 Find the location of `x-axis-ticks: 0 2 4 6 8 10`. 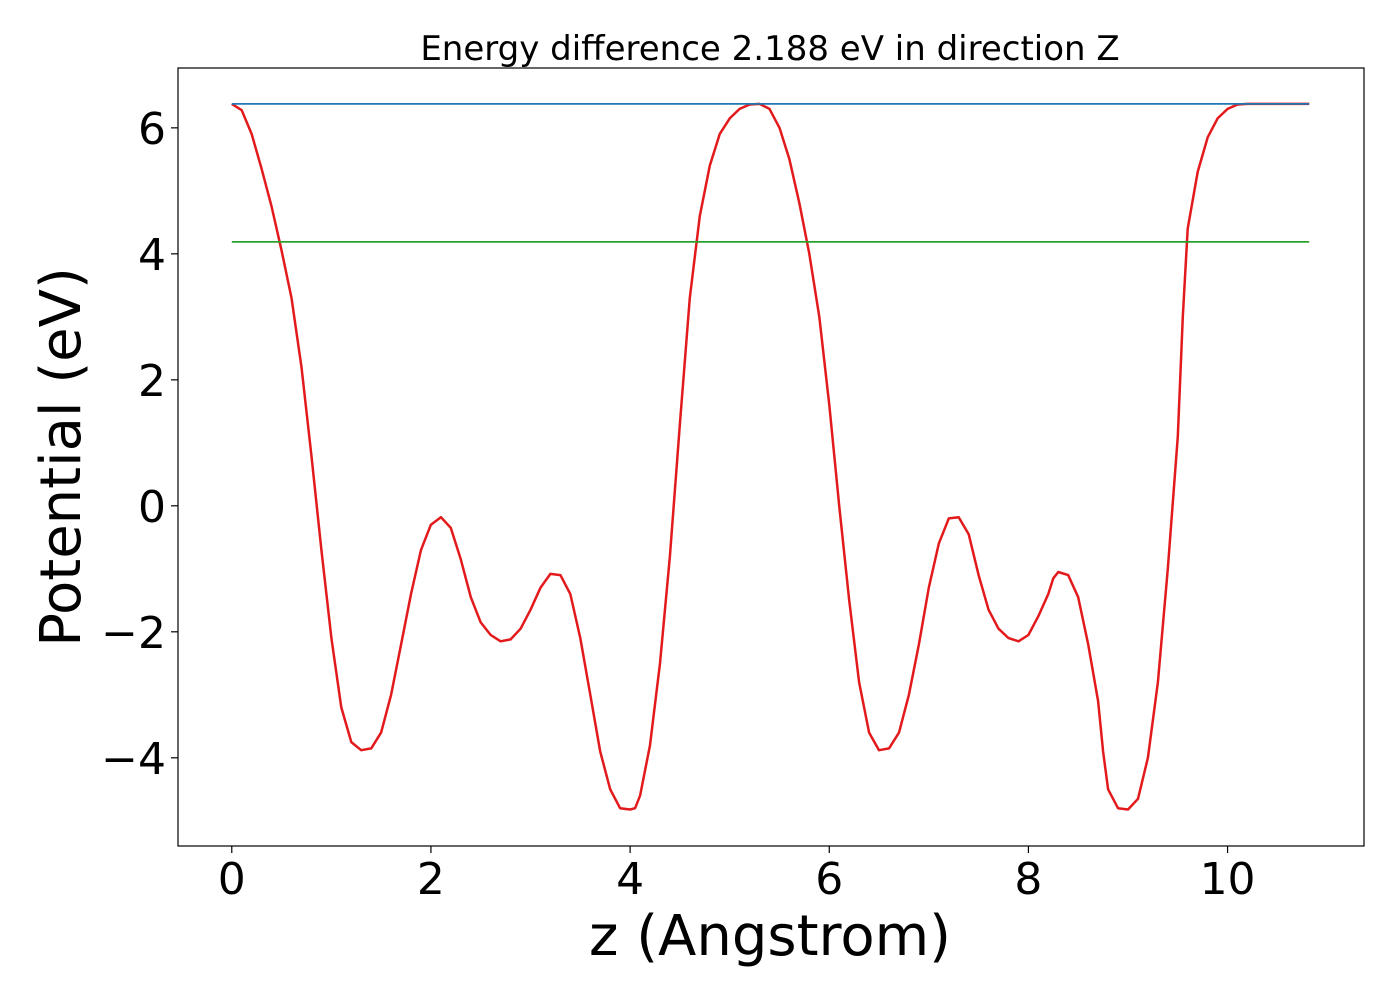

x-axis-ticks: 0 2 4 6 8 10 is located at coordinates (737, 875).